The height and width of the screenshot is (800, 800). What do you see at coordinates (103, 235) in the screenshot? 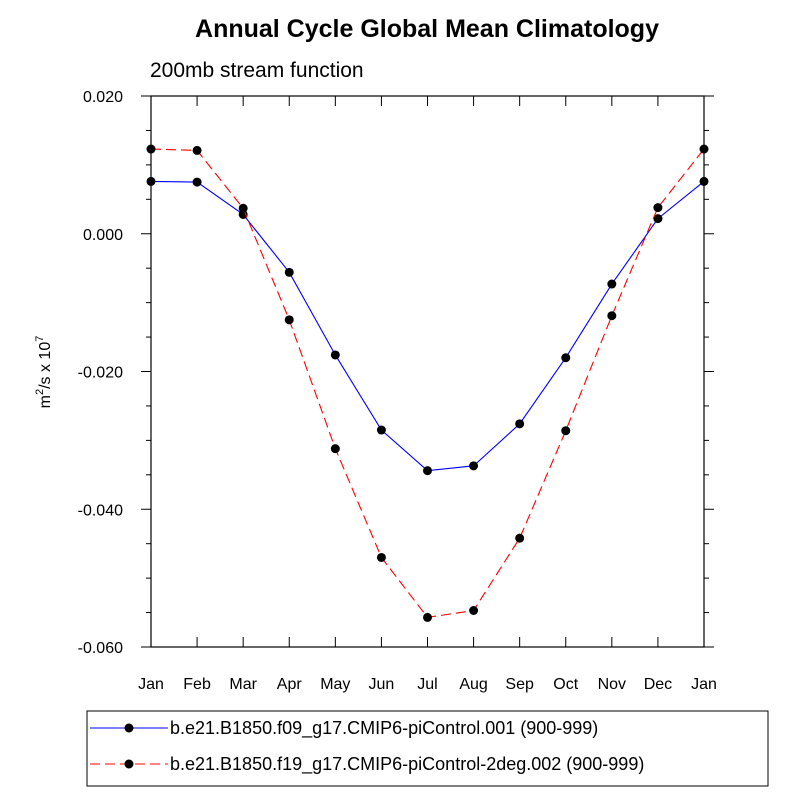
I see `y-tick-label: 0.000` at bounding box center [103, 235].